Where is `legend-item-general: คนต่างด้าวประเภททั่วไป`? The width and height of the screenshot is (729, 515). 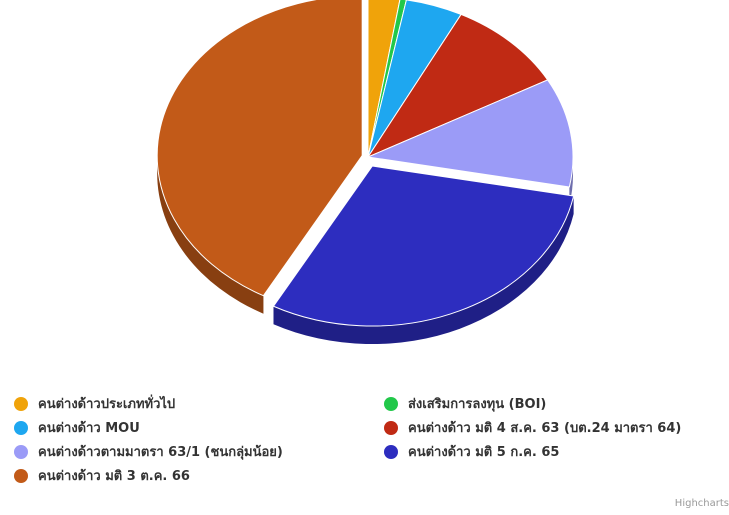
legend-item-general: คนต่างด้าวประเภททั่วไป is located at coordinates (94, 403).